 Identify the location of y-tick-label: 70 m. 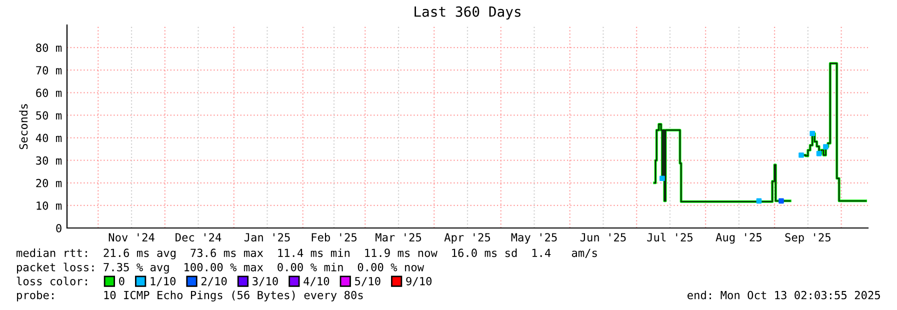
(49, 70).